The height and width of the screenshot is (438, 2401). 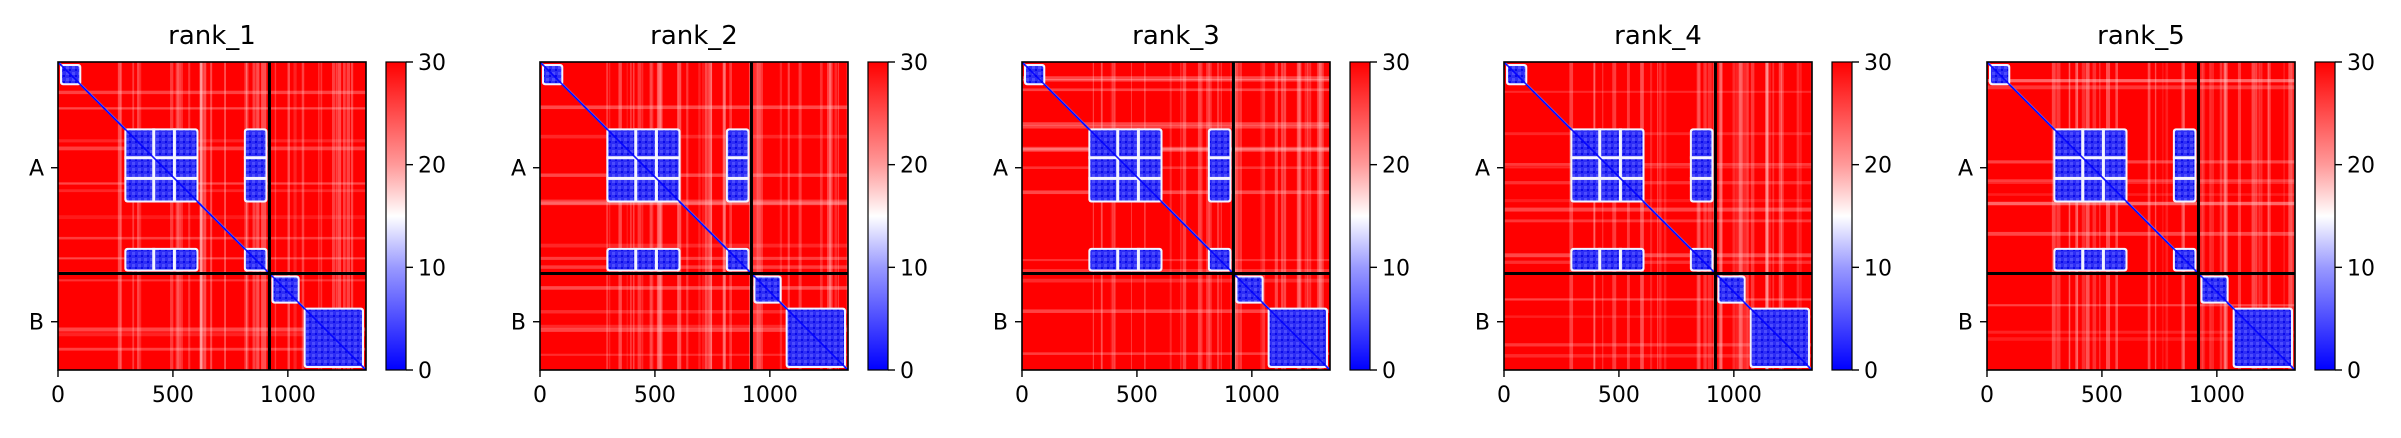 I want to click on colorbar-tick-label: 20, so click(x=2361, y=166).